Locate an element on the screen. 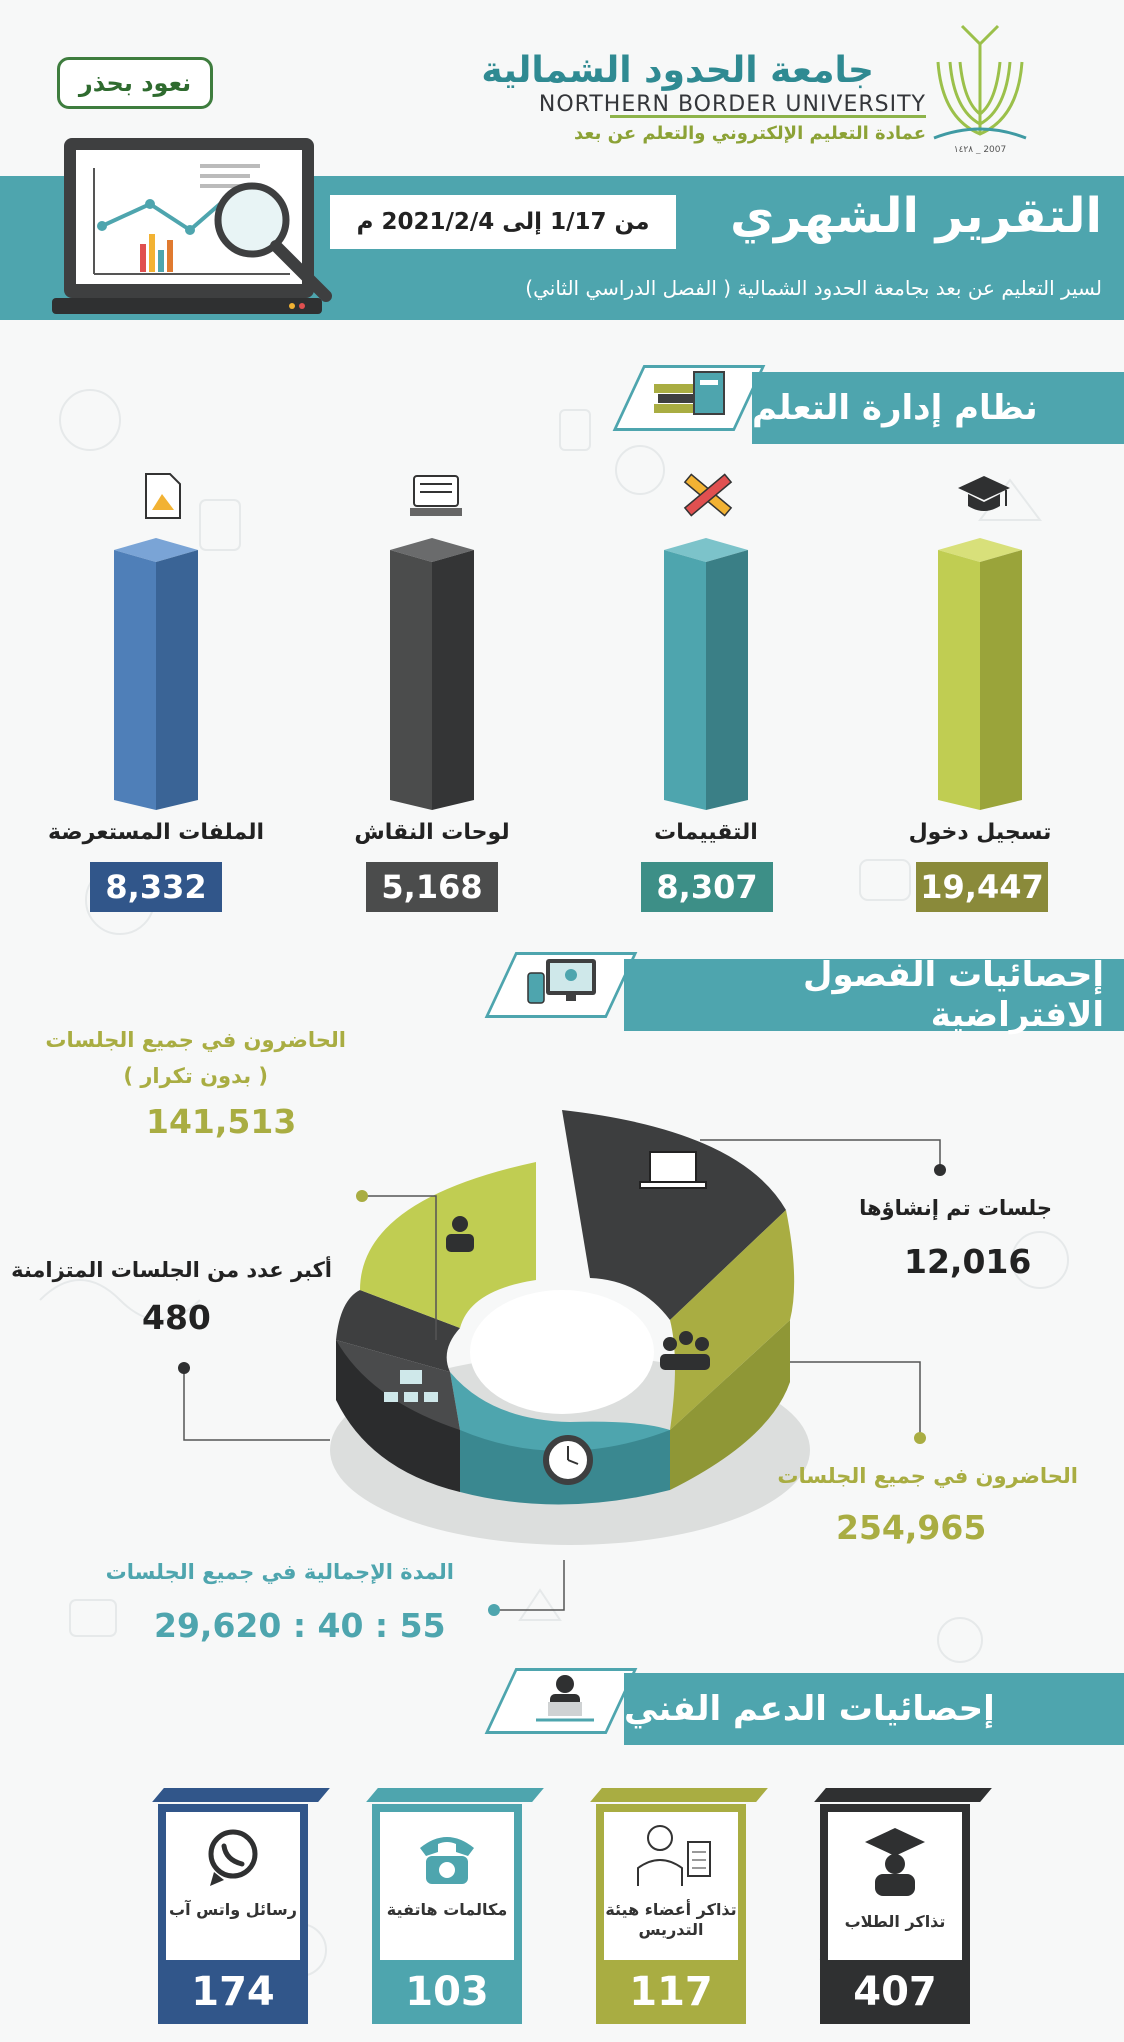 The image size is (1124, 2042). lms-value-assessments: 8,307 is located at coordinates (707, 887).